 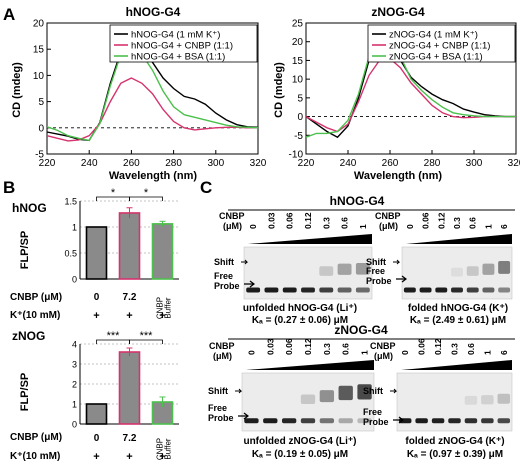 What do you see at coordinates (436, 57) in the screenshot?
I see `legend-label-3: zNOG-G4 + BSA (1:1)` at bounding box center [436, 57].